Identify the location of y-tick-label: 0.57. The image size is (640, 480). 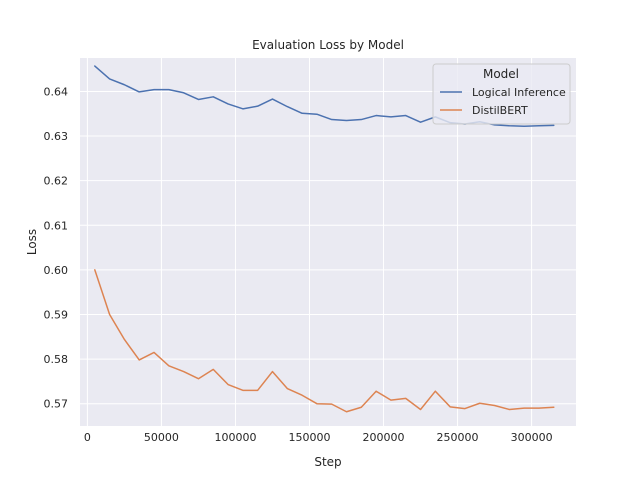
(56, 404).